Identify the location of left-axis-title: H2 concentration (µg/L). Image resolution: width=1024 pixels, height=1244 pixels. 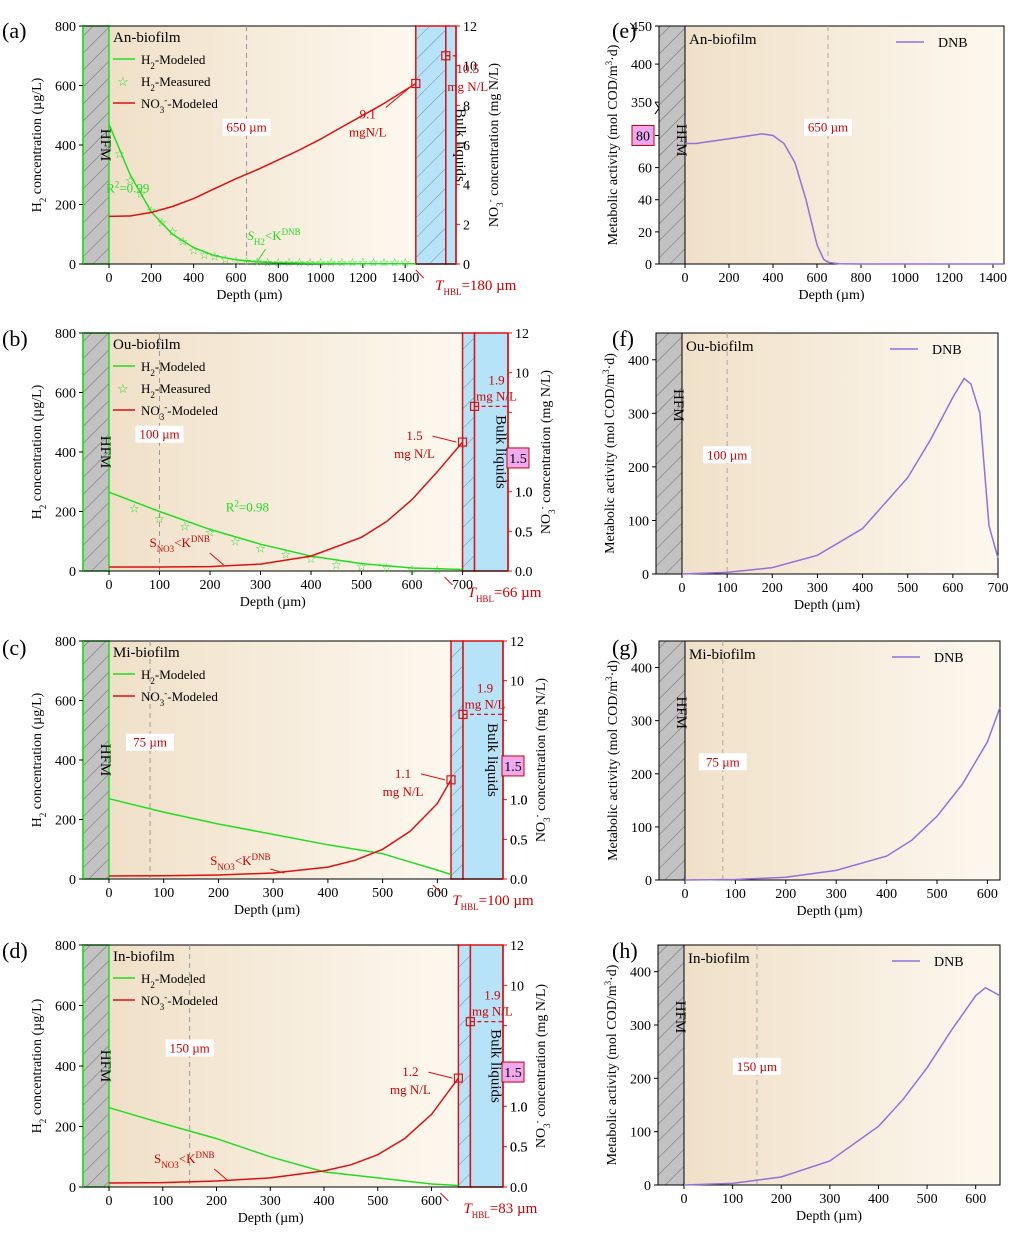
(39, 144).